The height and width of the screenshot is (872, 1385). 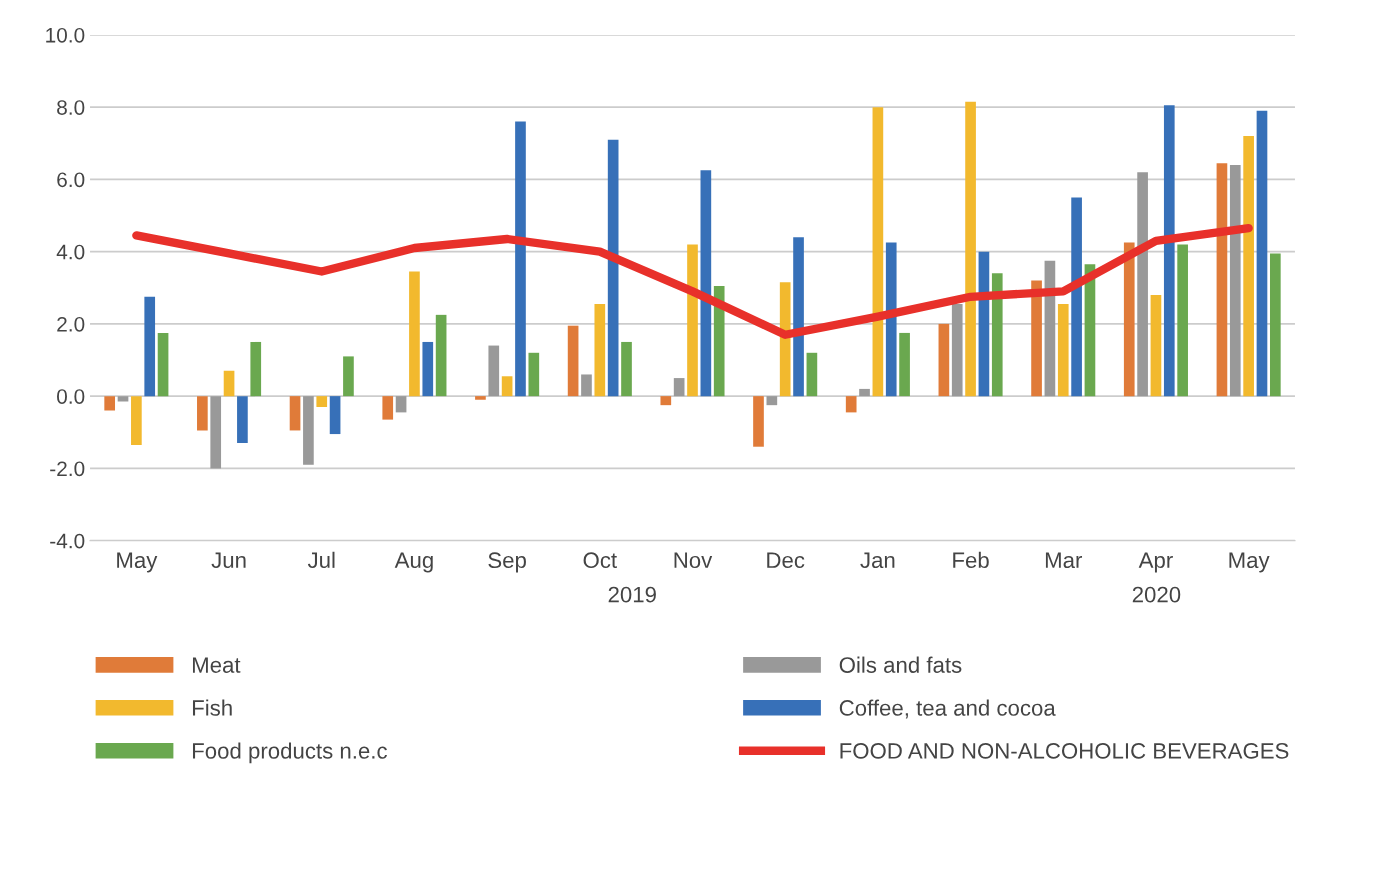 I want to click on x-tick-label: Mar, so click(x=1064, y=560).